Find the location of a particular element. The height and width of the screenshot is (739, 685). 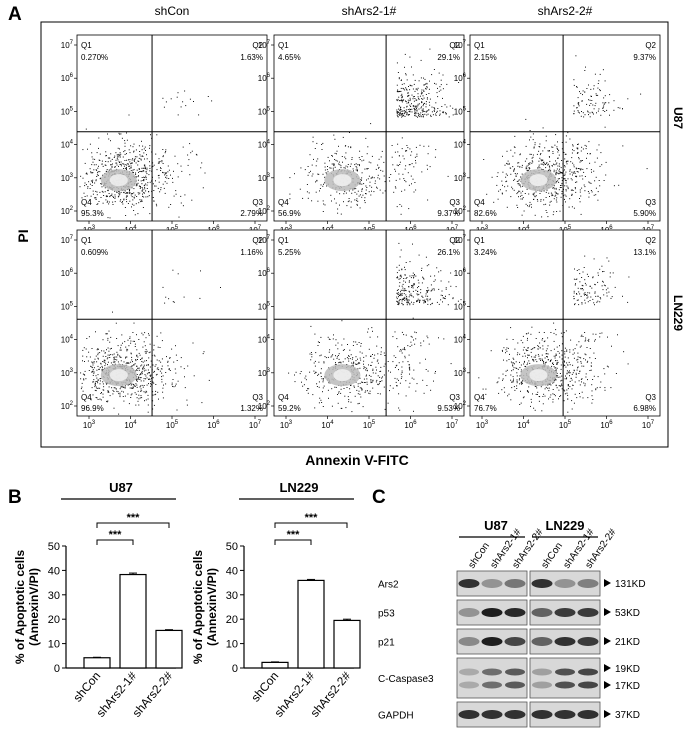

y-axis-label-line1: % of Apoptotic cells is located at coordinates (20, 607).